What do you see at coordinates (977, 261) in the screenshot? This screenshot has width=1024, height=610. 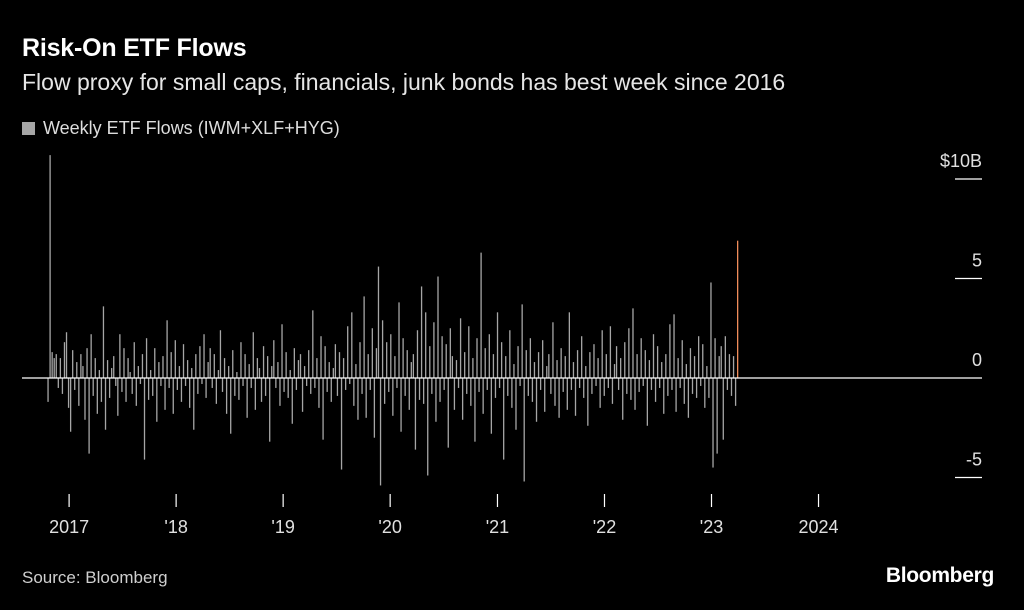 I see `y-tick-label: 5` at bounding box center [977, 261].